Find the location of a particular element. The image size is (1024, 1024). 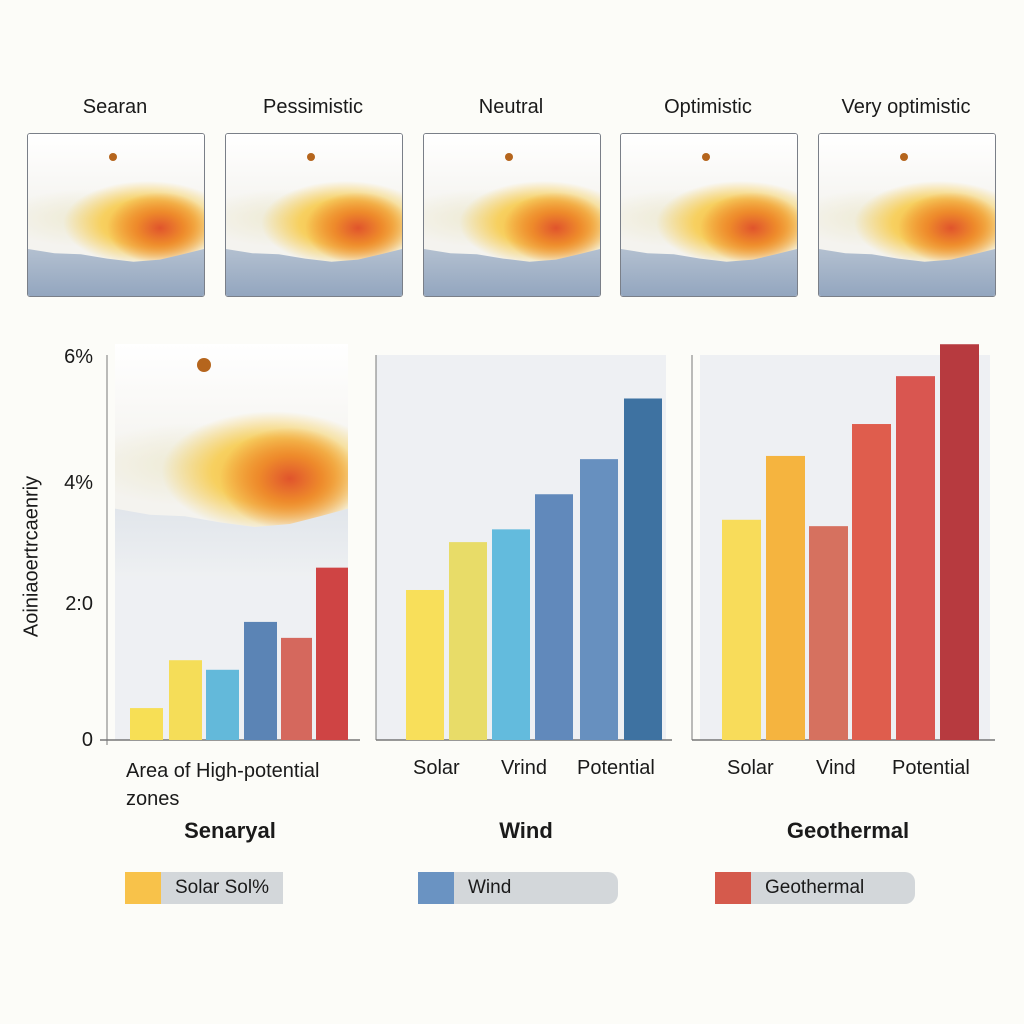

panel2-tick-solar: Solar is located at coordinates (436, 768).